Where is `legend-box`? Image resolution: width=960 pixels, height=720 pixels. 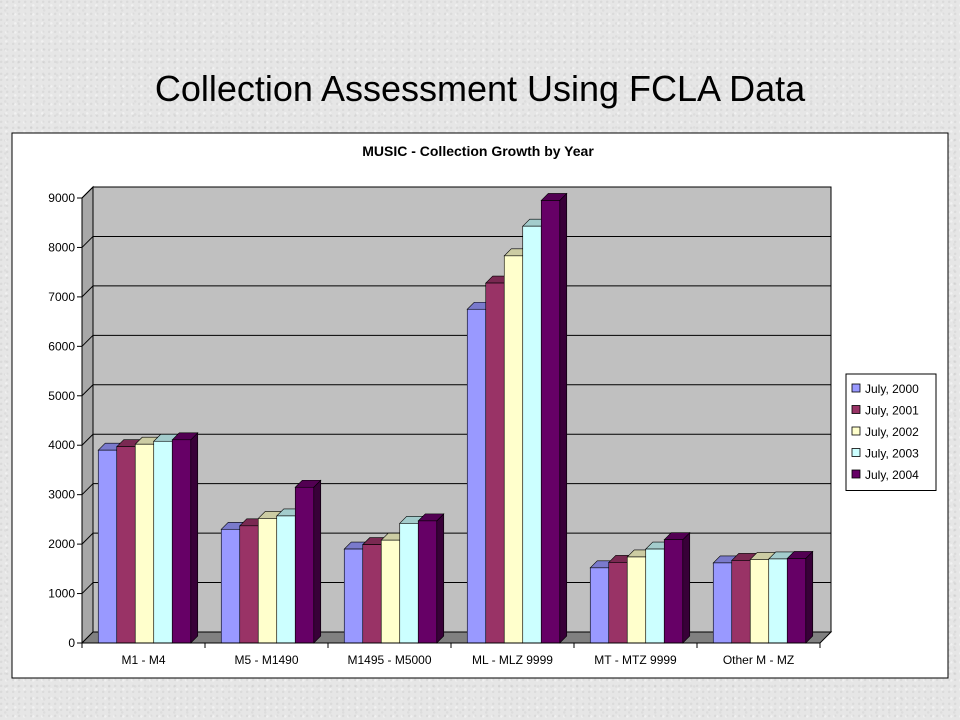
legend-box is located at coordinates (891, 432).